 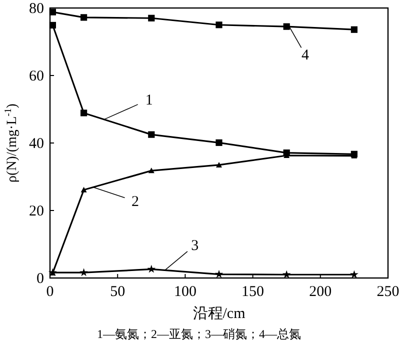 I want to click on x-tick-label: 50, so click(x=118, y=292).